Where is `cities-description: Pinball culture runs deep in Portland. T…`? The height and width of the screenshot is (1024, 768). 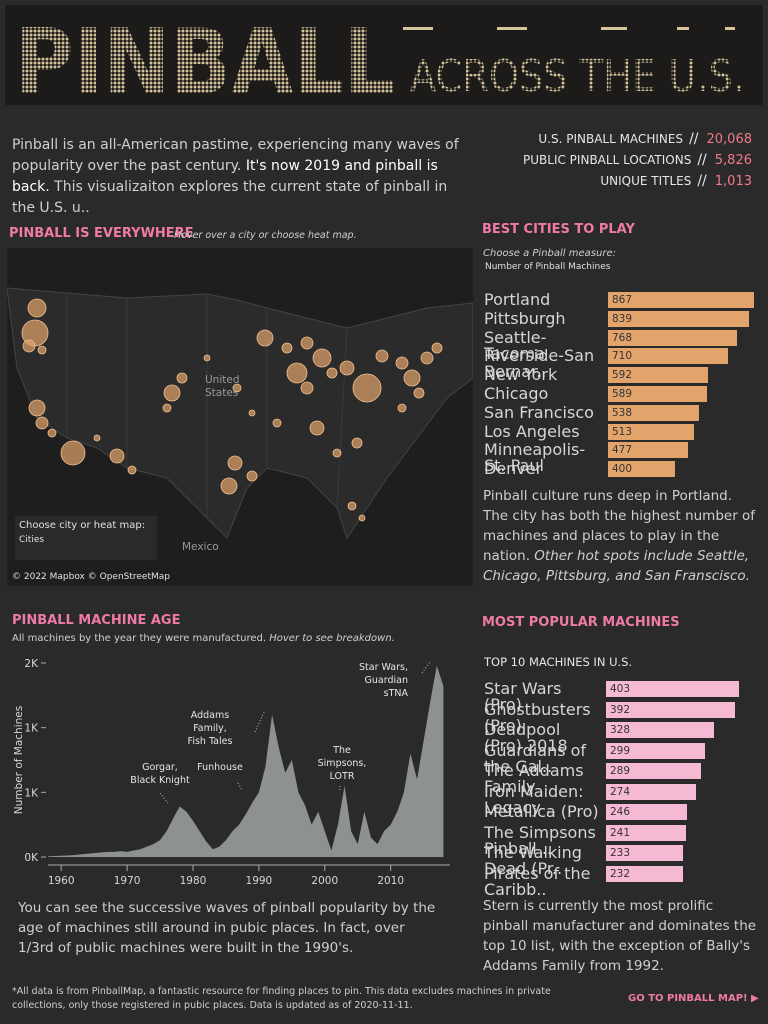 cities-description: Pinball culture runs deep in Portland. T… is located at coordinates (620, 536).